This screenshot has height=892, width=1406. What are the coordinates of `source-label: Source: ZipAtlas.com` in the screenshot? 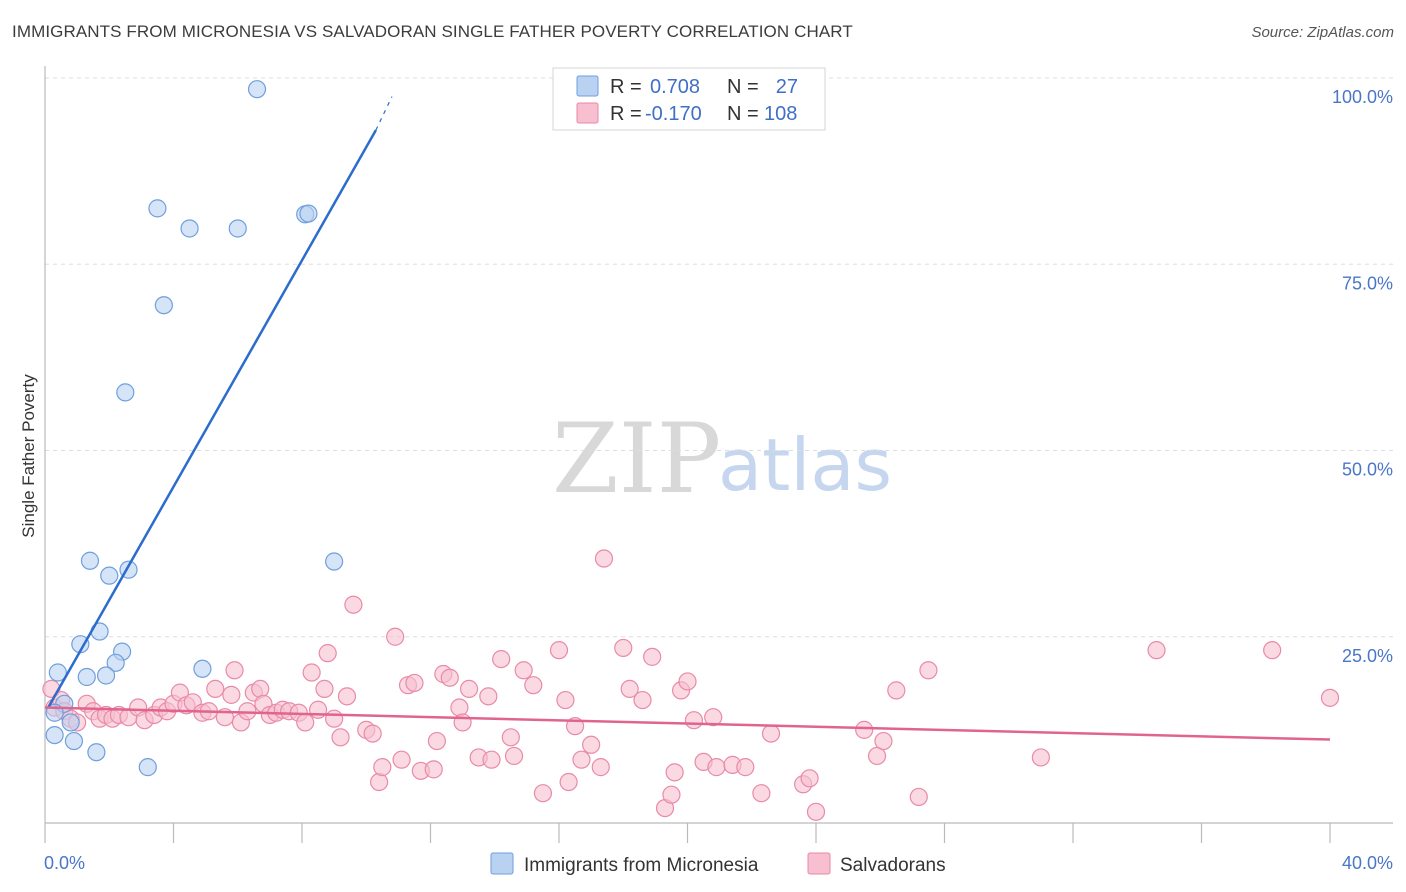 It's located at (1322, 32).